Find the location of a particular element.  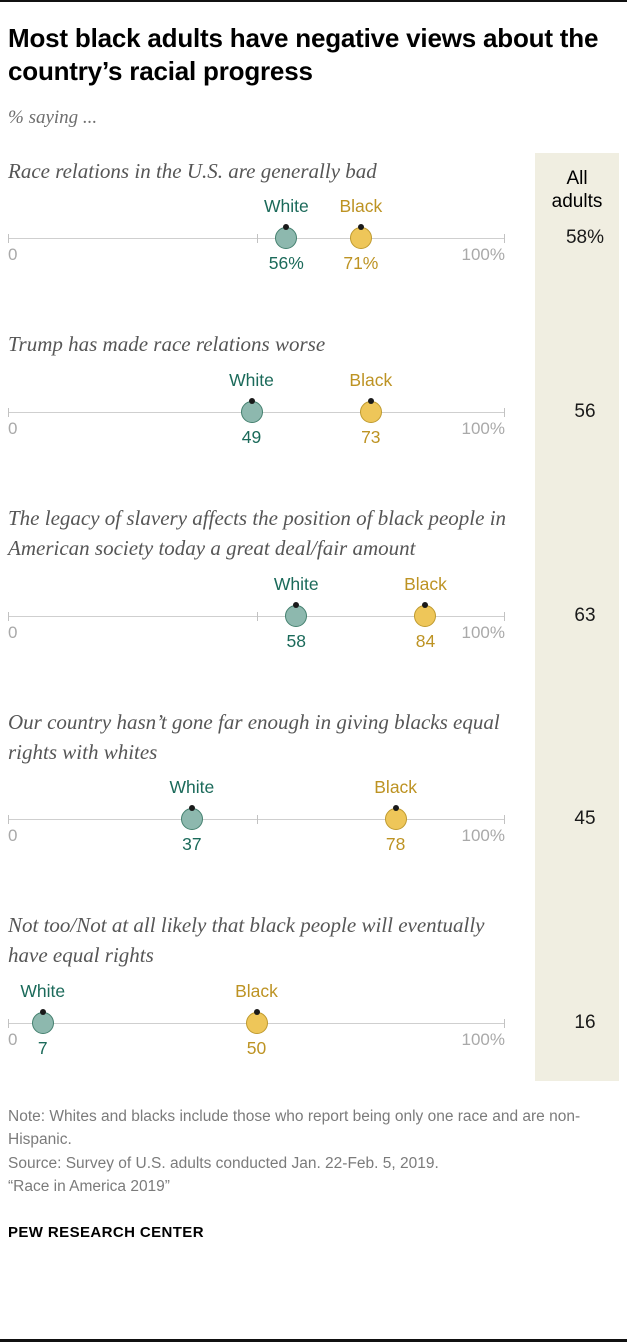

black-value: 71% is located at coordinates (361, 263).